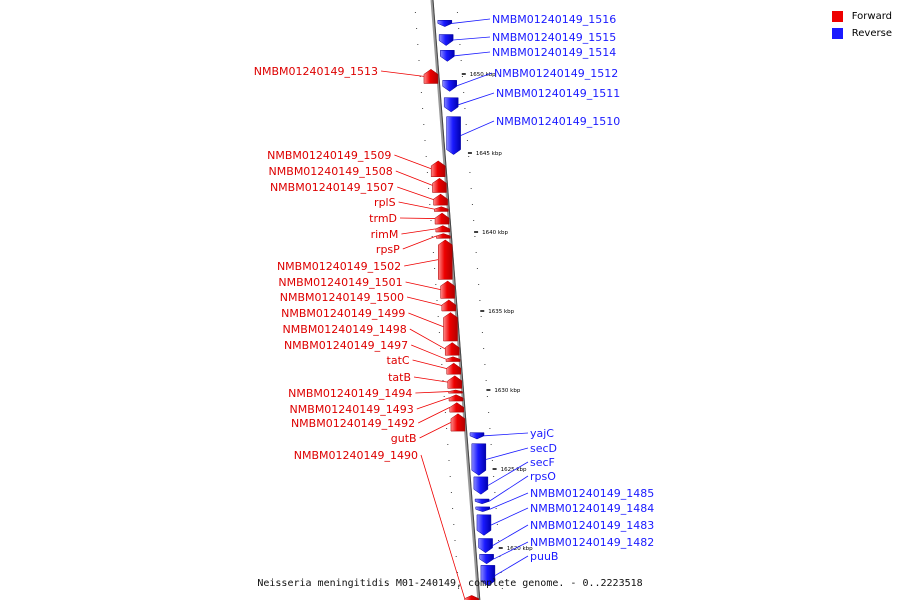  Describe the element at coordinates (343, 313) in the screenshot. I see `forward-gene-label: NMBM01240149_1499` at that location.